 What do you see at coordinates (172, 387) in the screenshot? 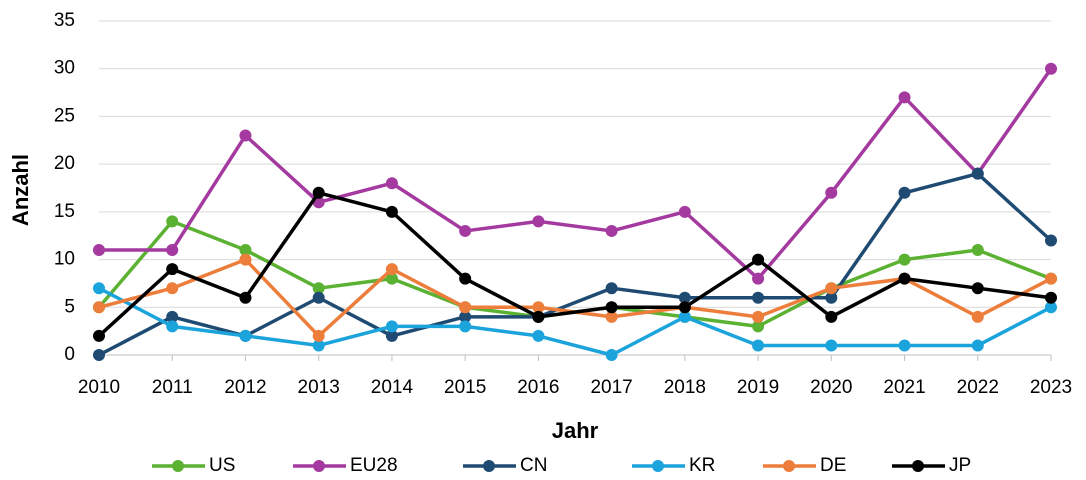
I see `x-tick-label: 2011` at bounding box center [172, 387].